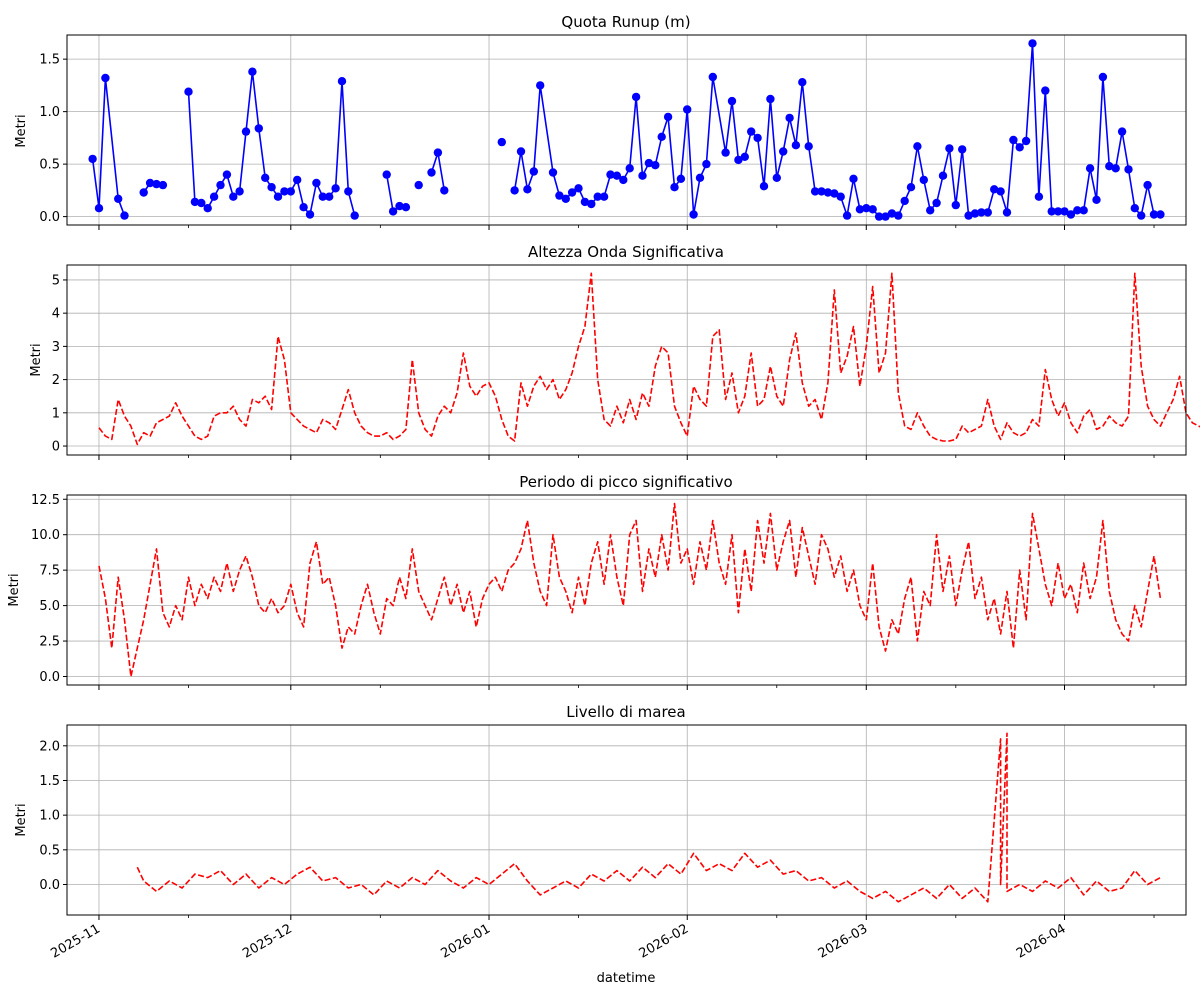  Describe the element at coordinates (465, 941) in the screenshot. I see `x-tick-label: 2026-01` at that location.